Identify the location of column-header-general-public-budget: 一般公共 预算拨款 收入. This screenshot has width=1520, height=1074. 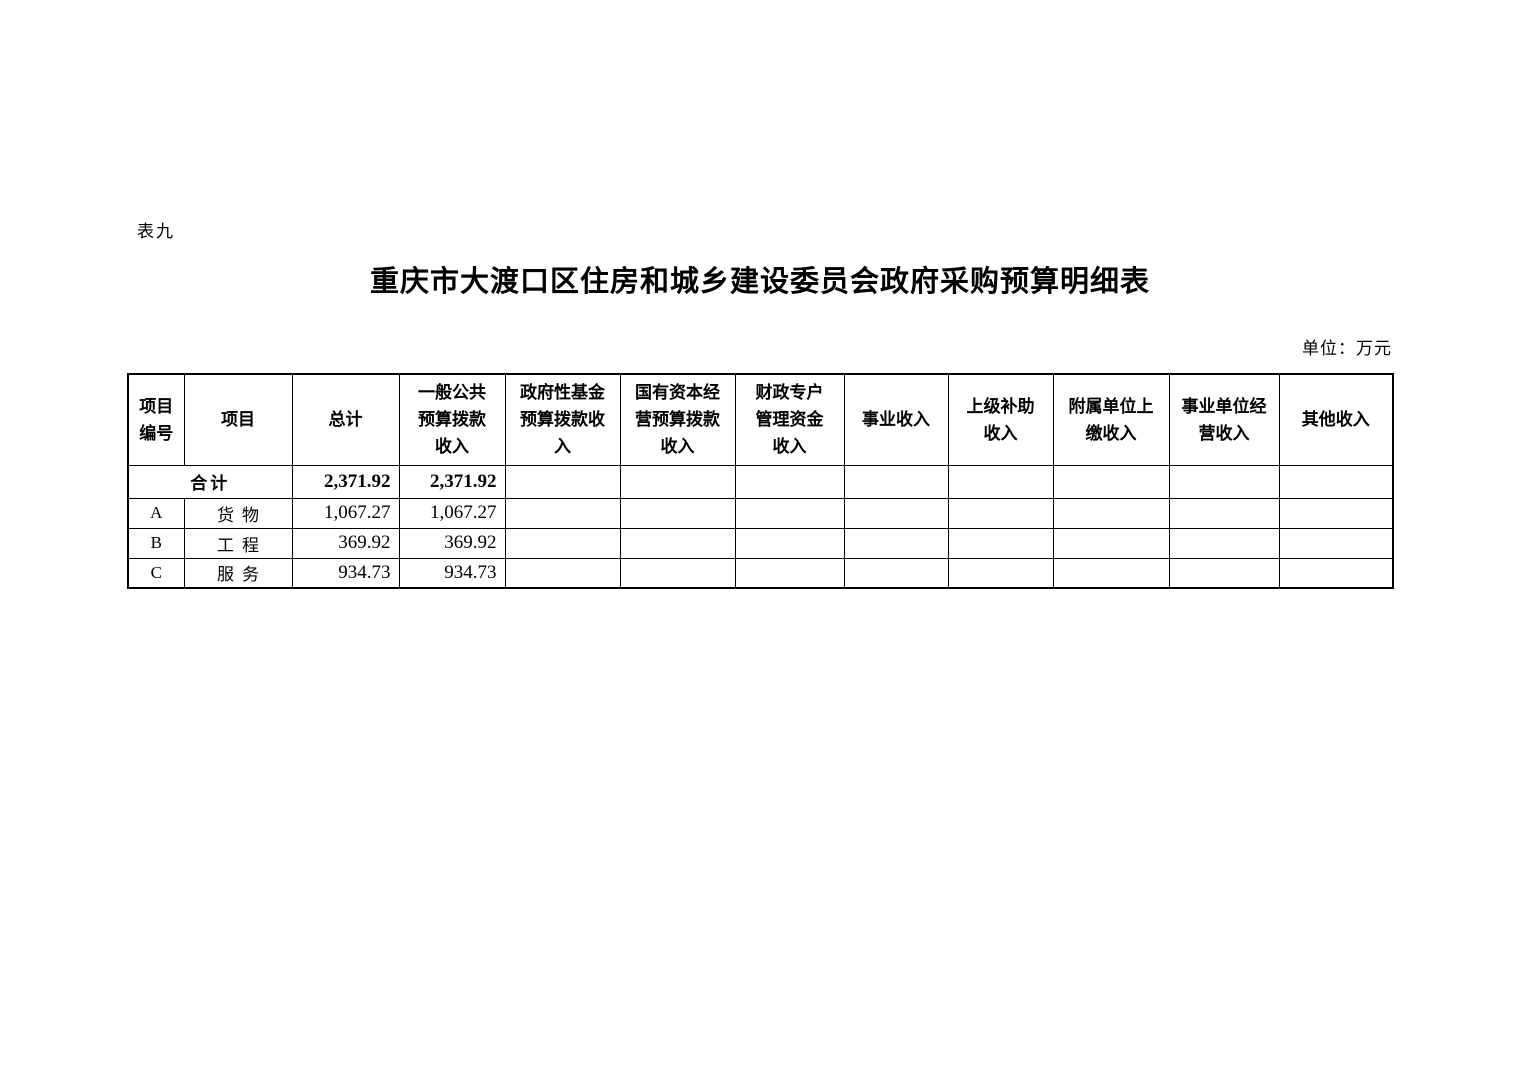
(452, 419).